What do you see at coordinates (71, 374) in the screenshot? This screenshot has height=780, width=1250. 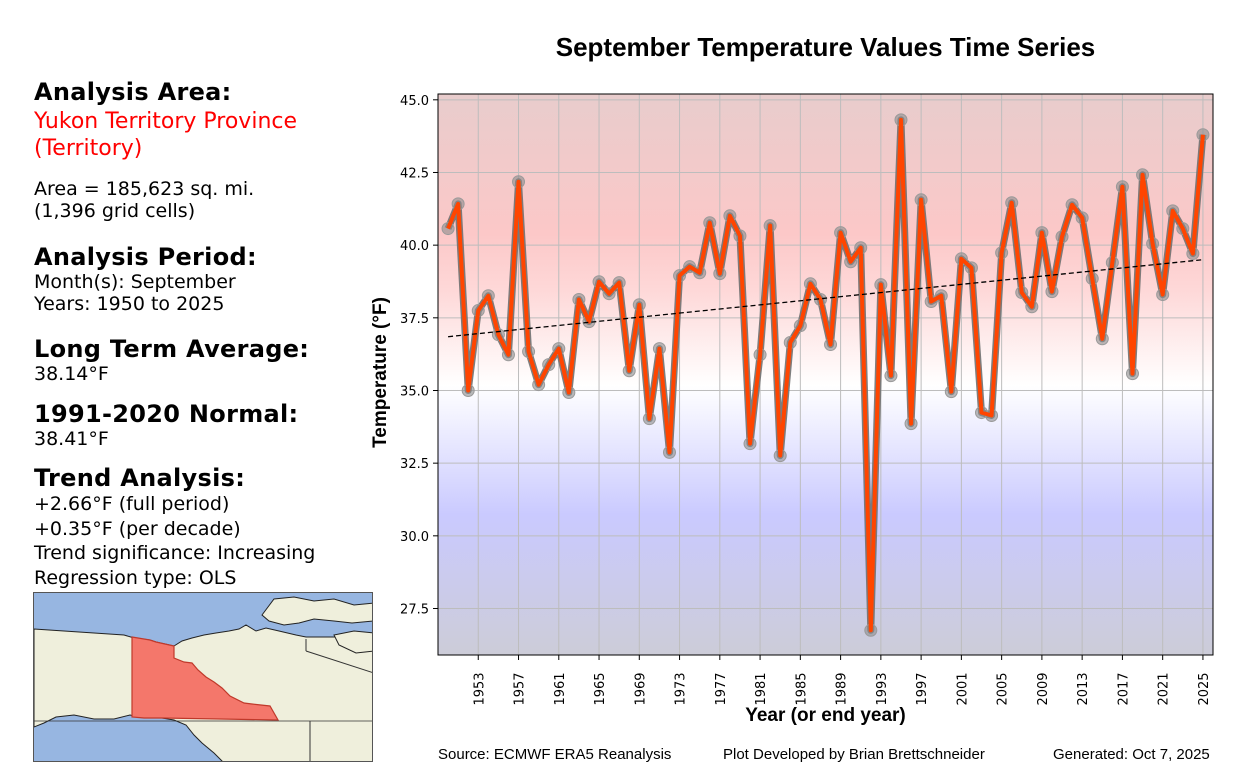 I see `lta-value: 38.14°F` at bounding box center [71, 374].